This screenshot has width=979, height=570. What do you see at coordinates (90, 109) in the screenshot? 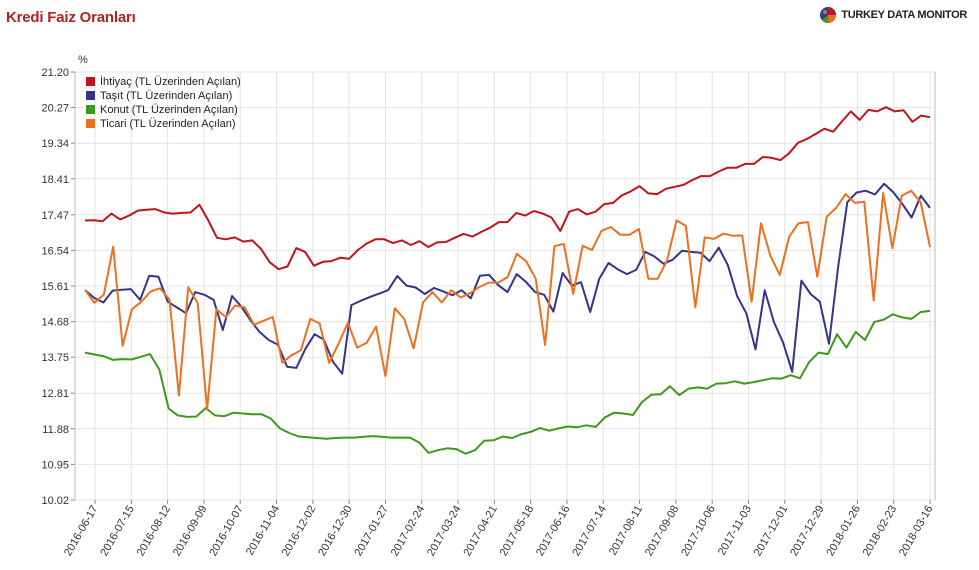
I see `legend-swatch-konut` at bounding box center [90, 109].